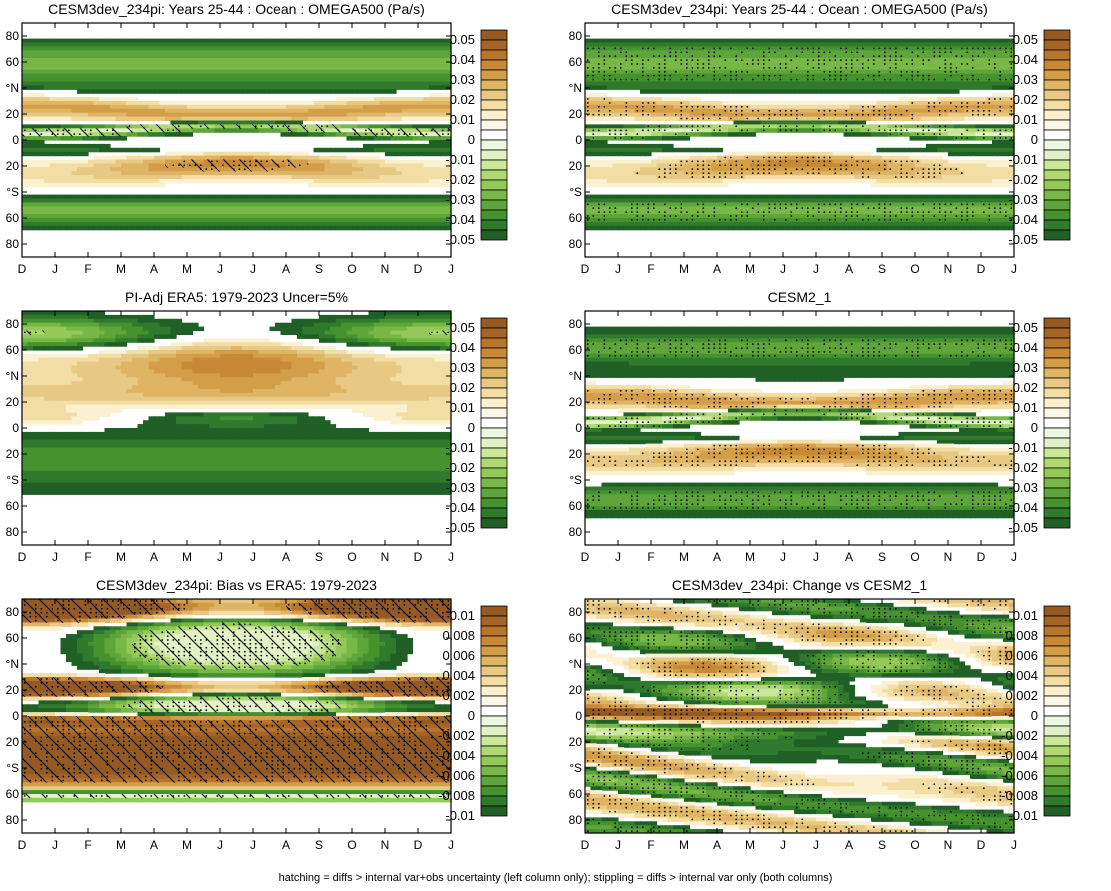 The width and height of the screenshot is (1111, 891). What do you see at coordinates (494, 35) in the screenshot?
I see `colorbar-box` at bounding box center [494, 35].